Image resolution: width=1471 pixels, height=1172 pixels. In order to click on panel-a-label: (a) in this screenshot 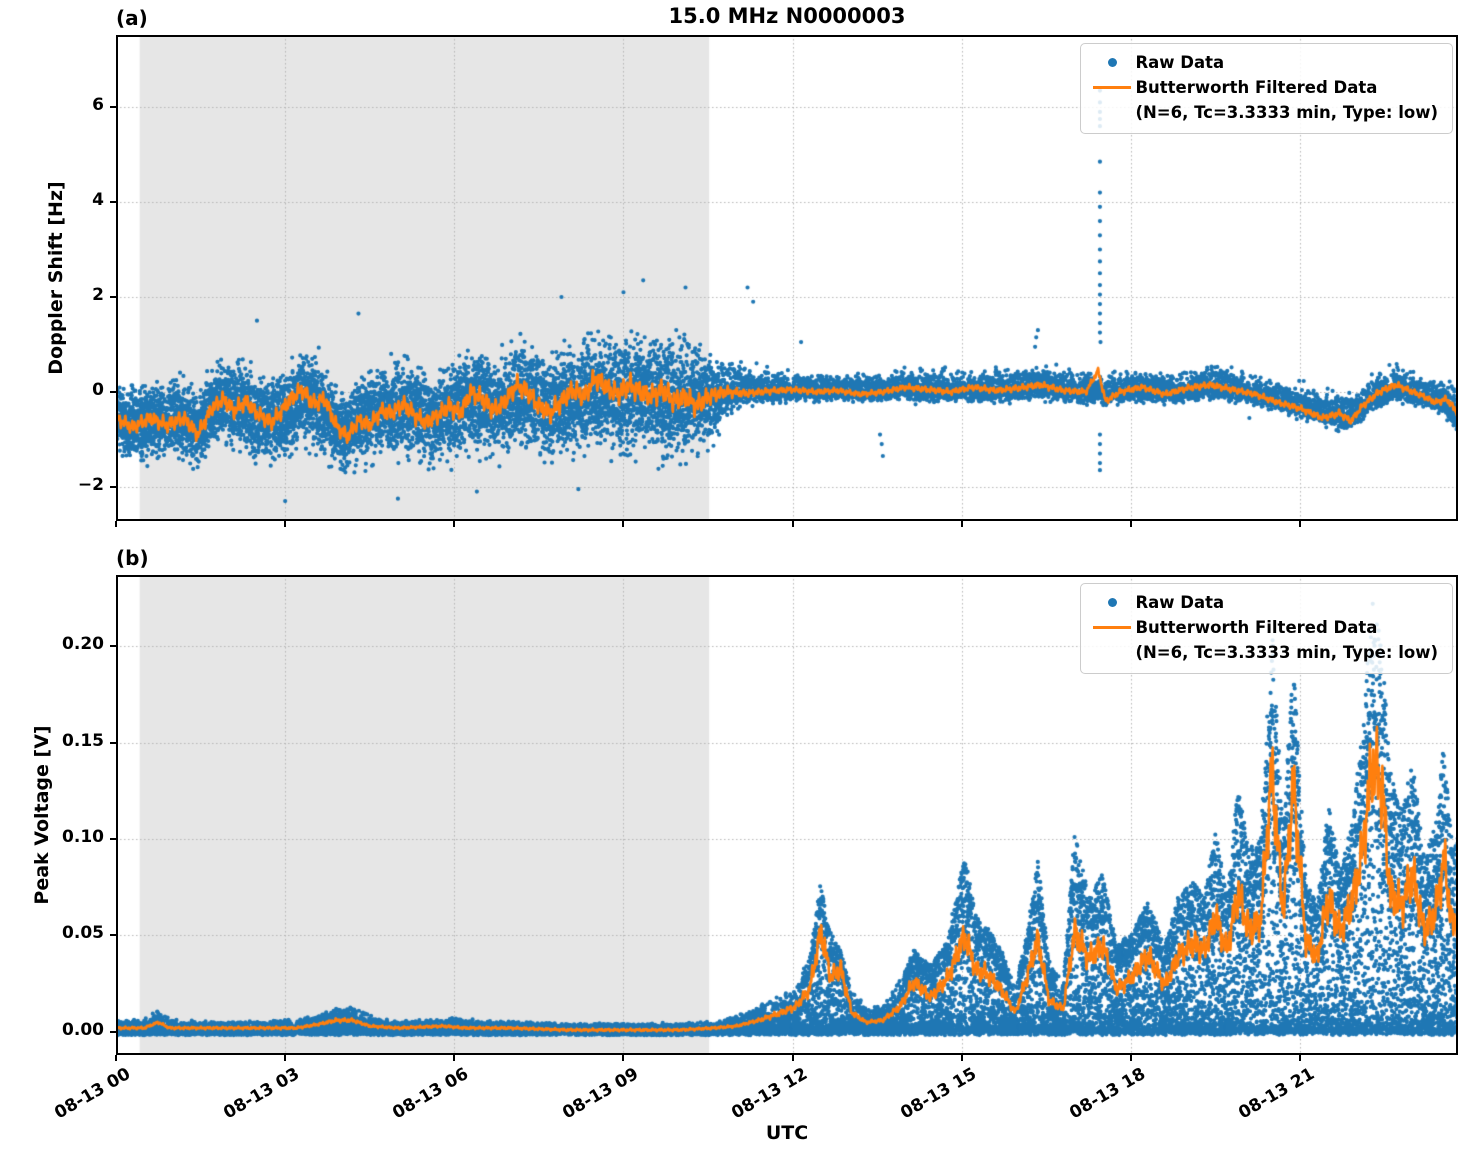, I will do `click(132, 18)`.